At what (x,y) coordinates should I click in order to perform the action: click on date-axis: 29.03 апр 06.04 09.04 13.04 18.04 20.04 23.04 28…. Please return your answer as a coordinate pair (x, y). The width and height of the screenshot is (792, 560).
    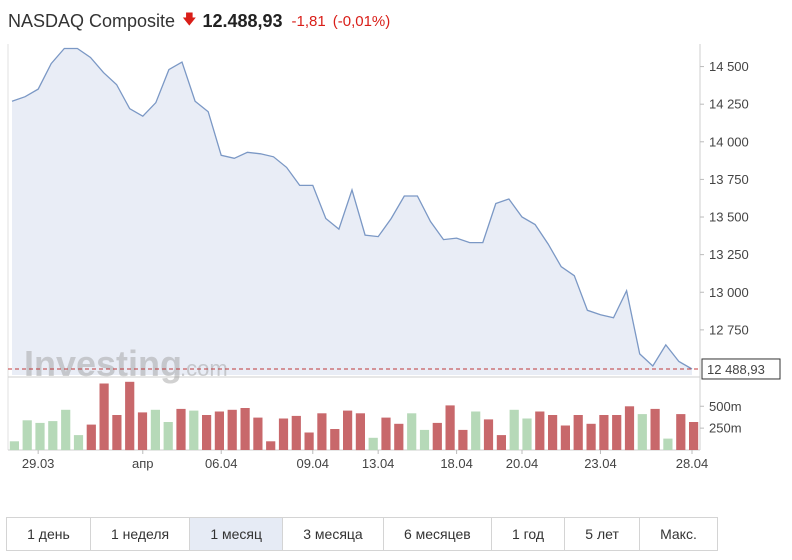
    Looking at the image, I should click on (365, 460).